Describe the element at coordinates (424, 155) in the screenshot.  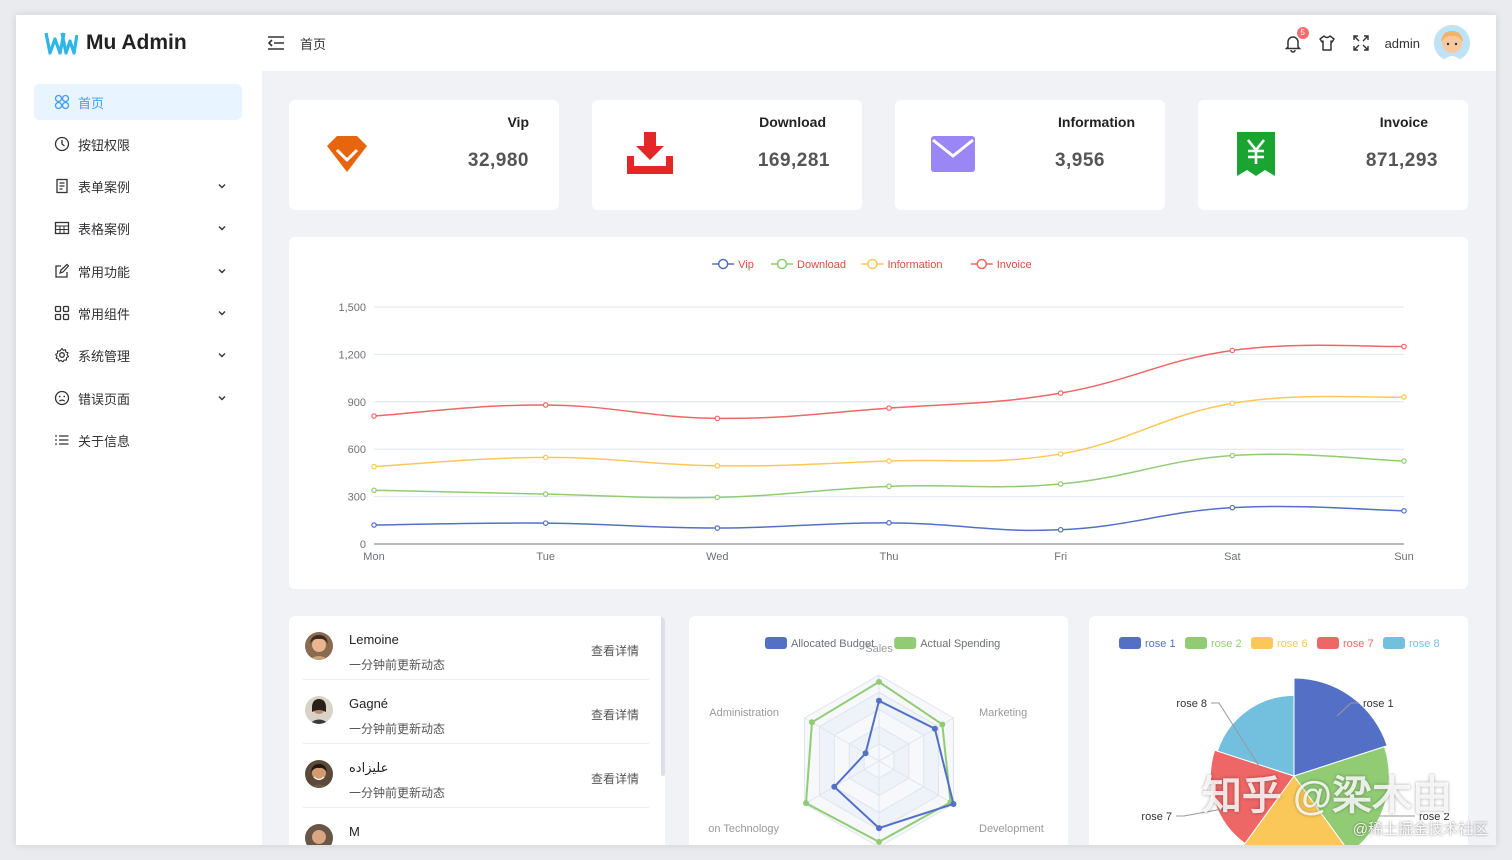
I see `stat-card-vip: Vip 32,980` at that location.